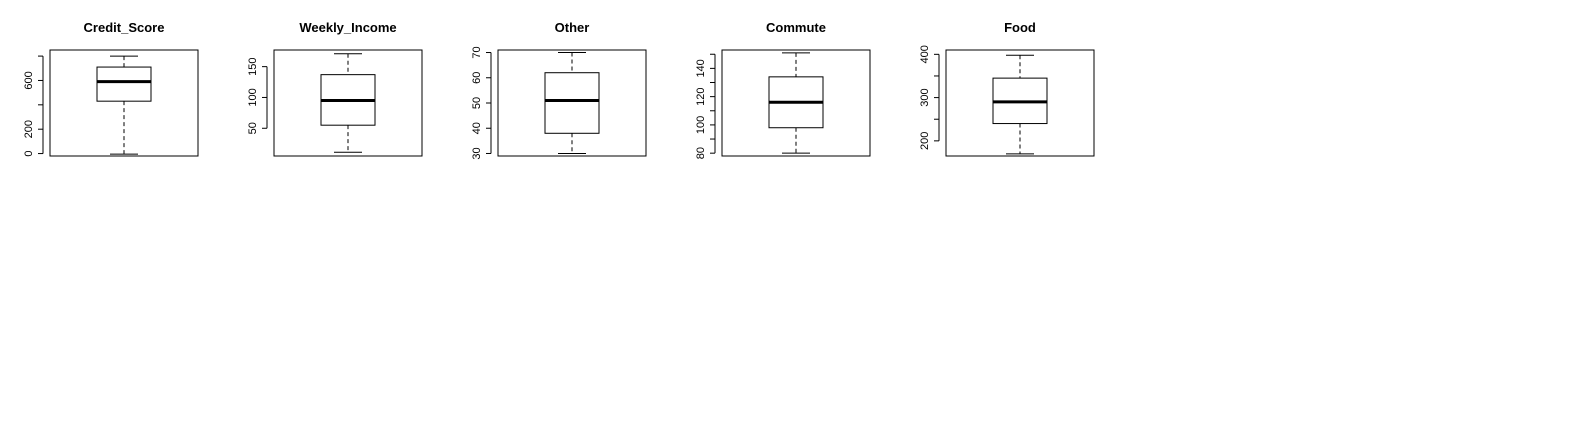 The image size is (1587, 447). Describe the element at coordinates (477, 52) in the screenshot. I see `y-tick-label: 70` at that location.